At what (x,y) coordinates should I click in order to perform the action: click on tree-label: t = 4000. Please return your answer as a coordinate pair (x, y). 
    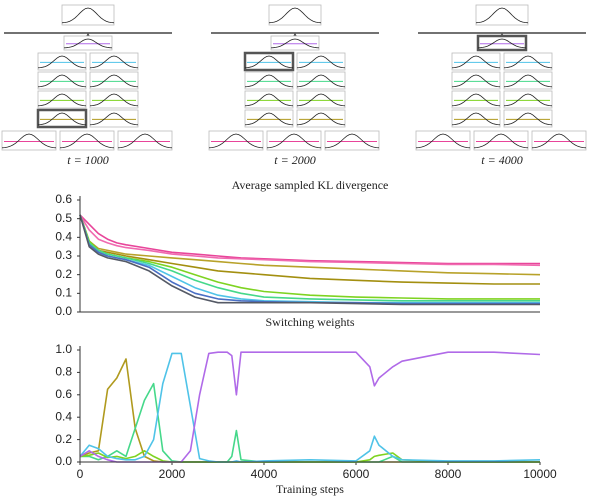
    Looking at the image, I should click on (501, 160).